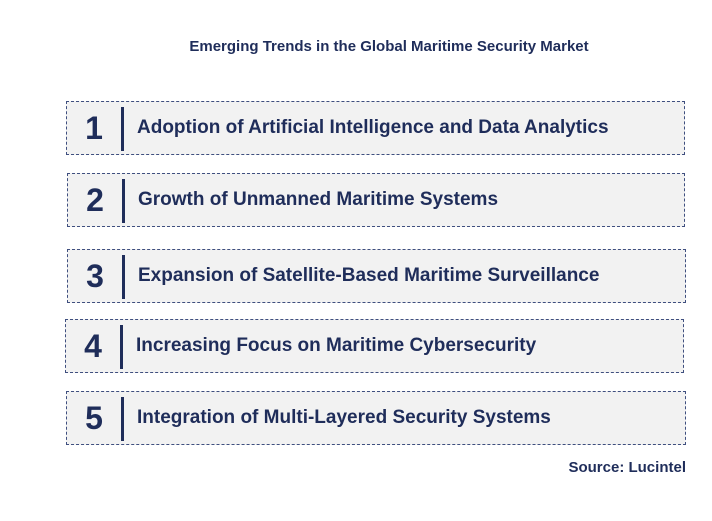  What do you see at coordinates (95, 276) in the screenshot?
I see `trend-number: 3` at bounding box center [95, 276].